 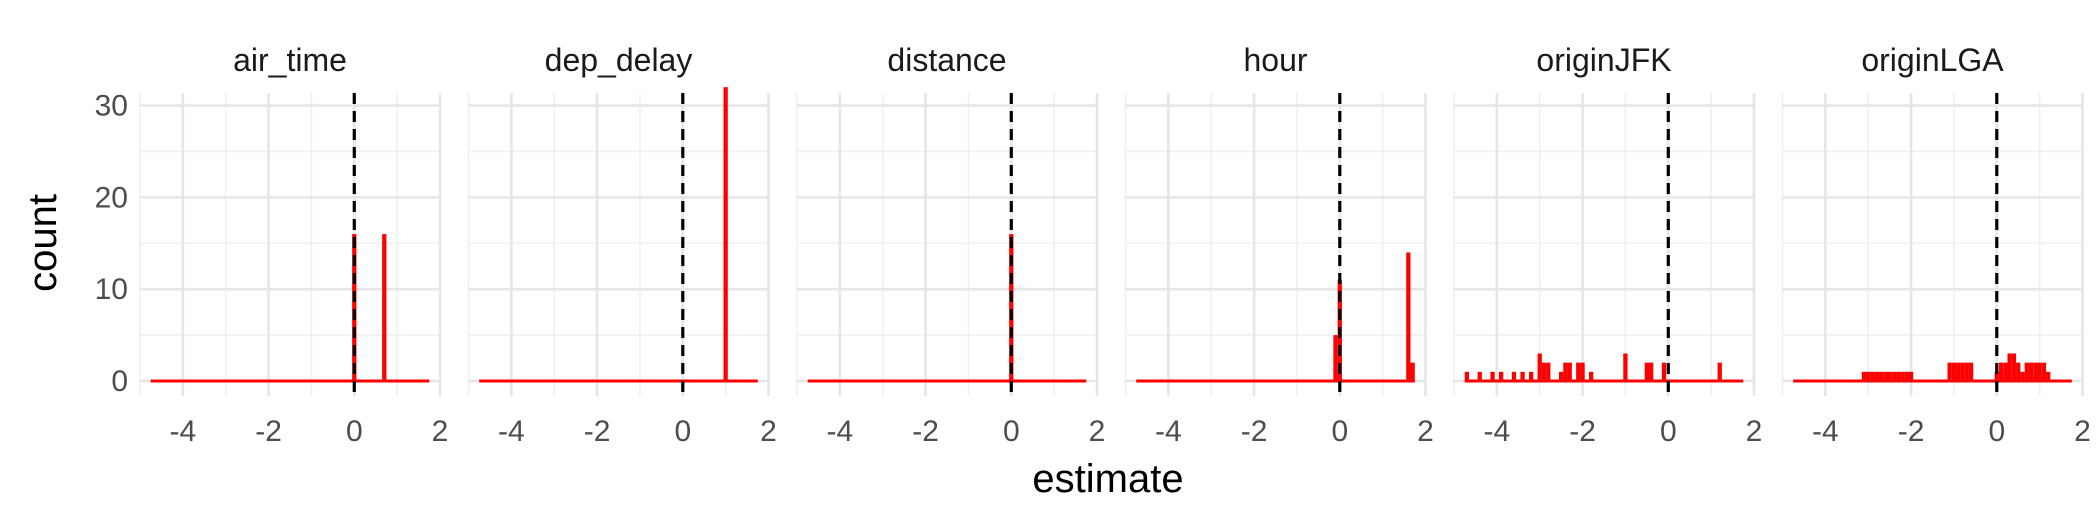 I want to click on facet-strip-label: hour, so click(x=1275, y=60).